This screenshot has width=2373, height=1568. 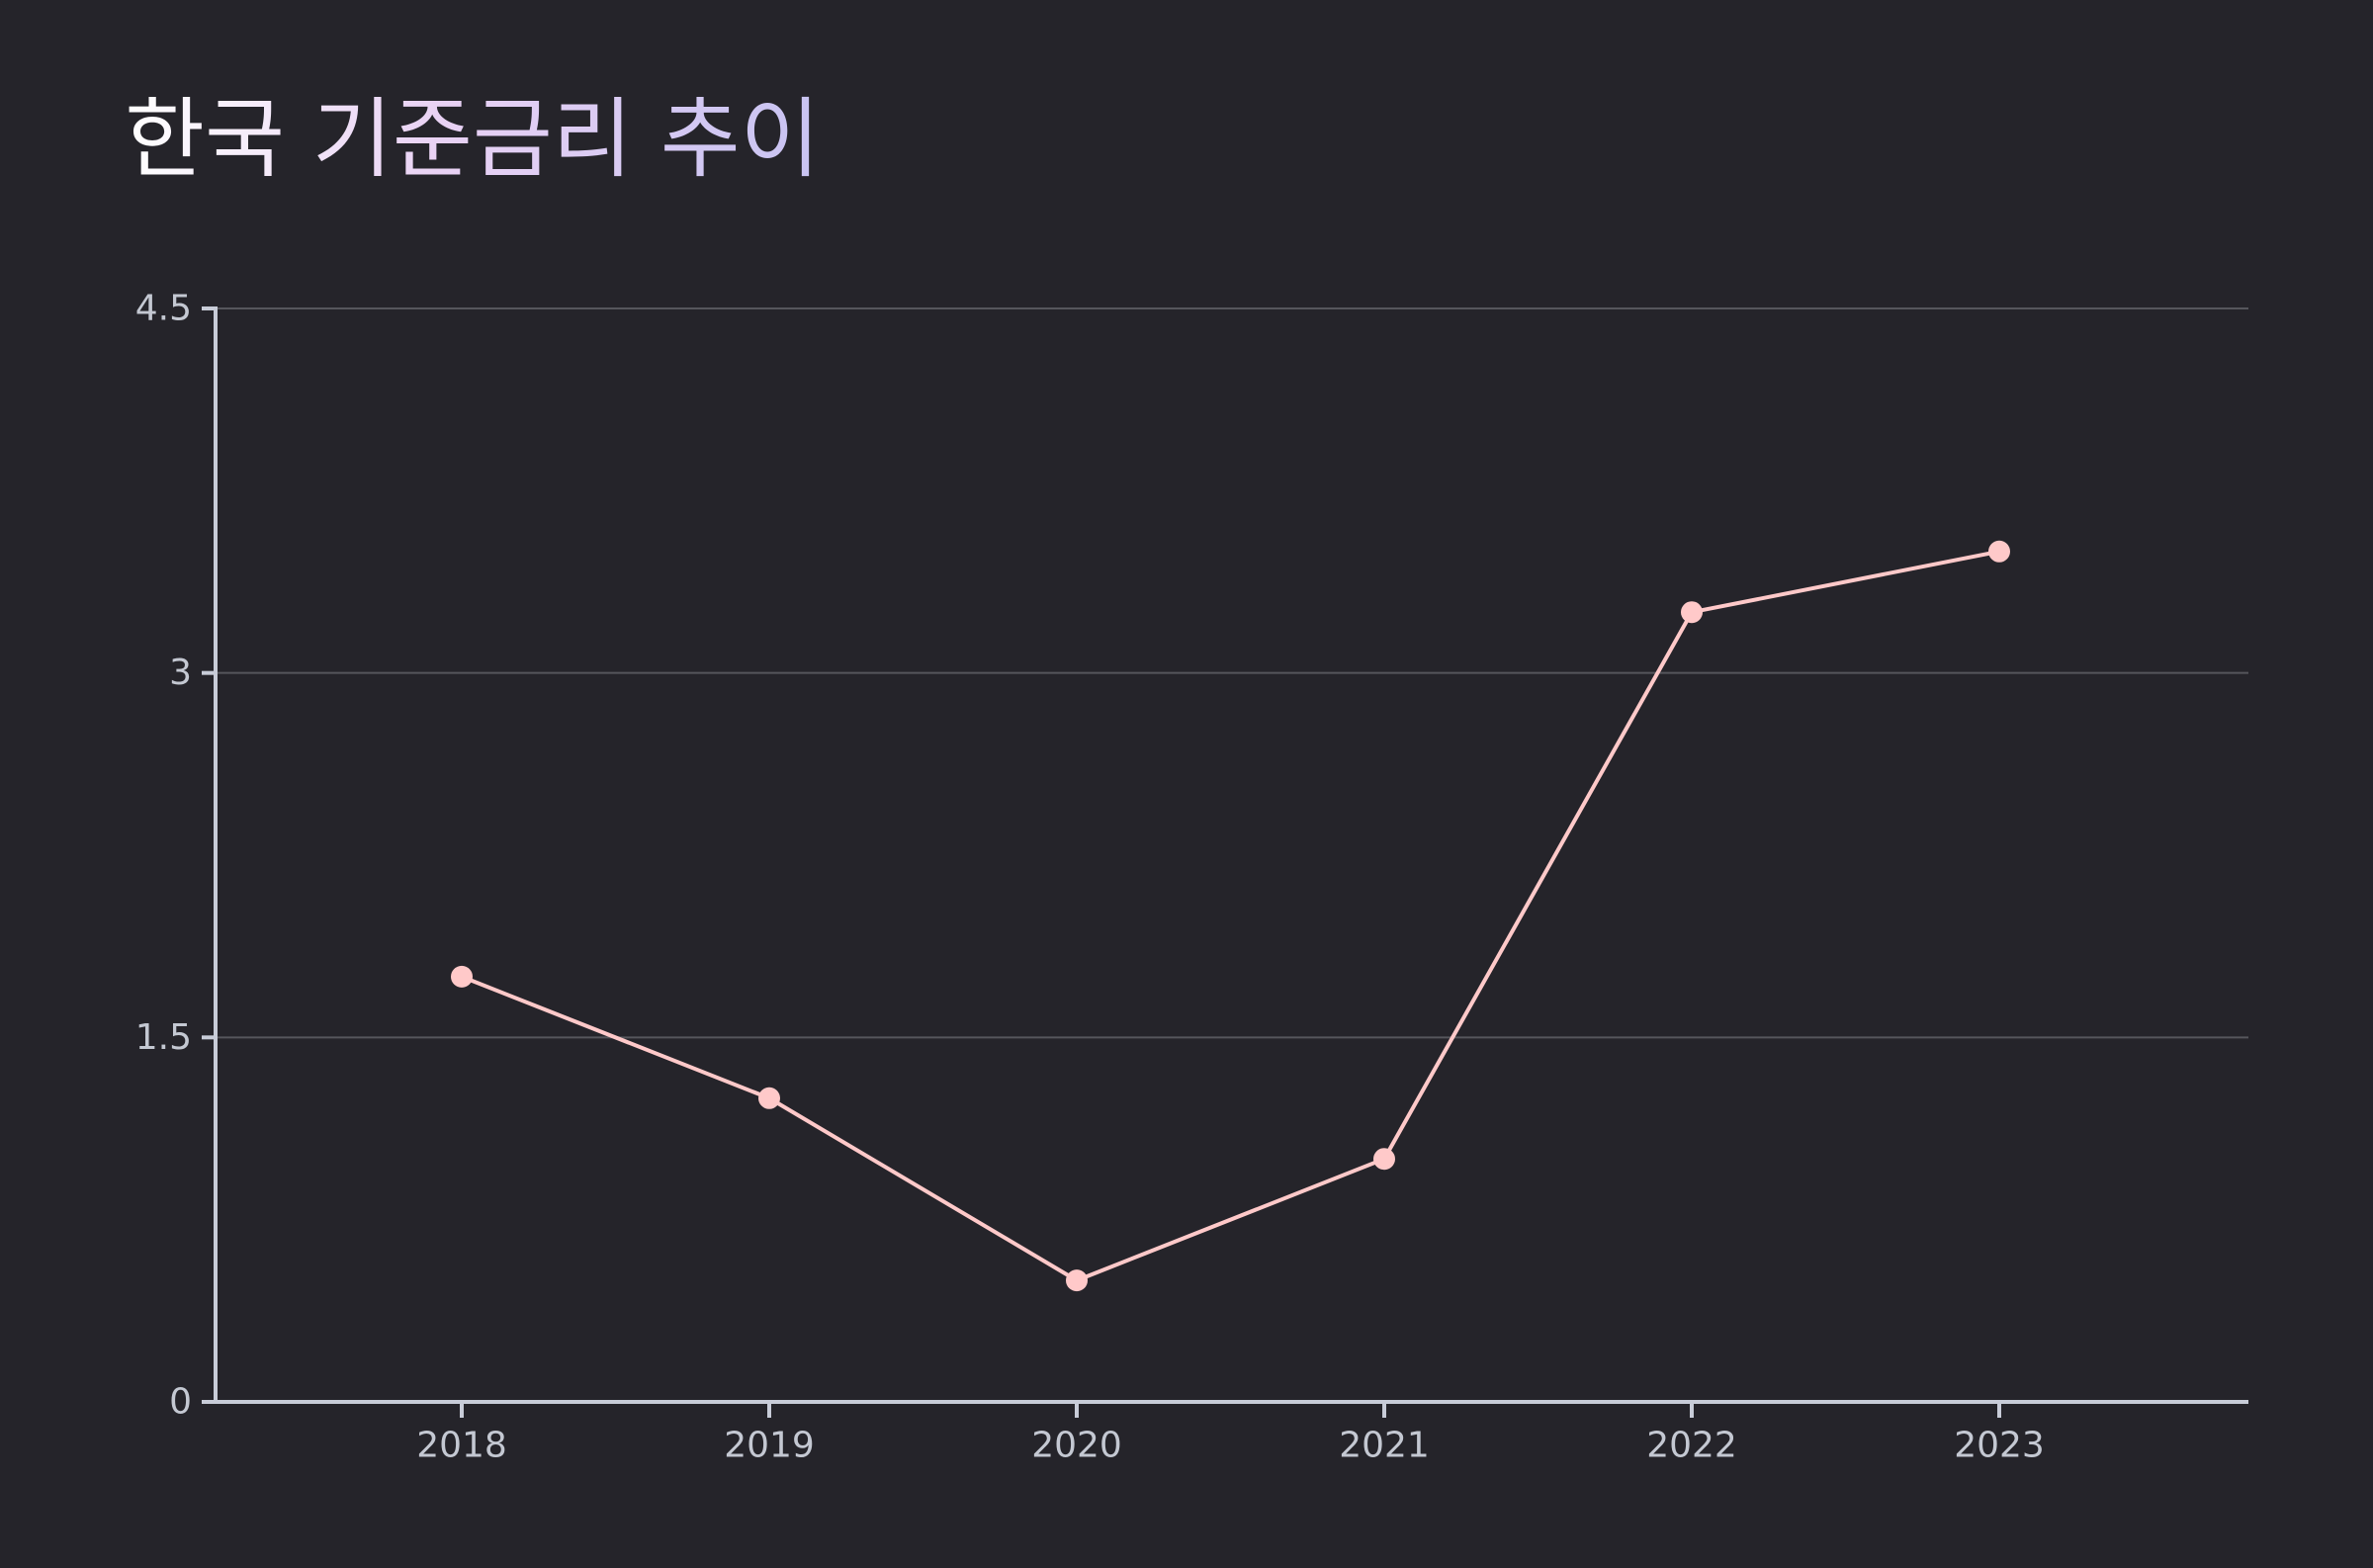 I want to click on y-tick-label-1: 1.5, so click(x=163, y=1037).